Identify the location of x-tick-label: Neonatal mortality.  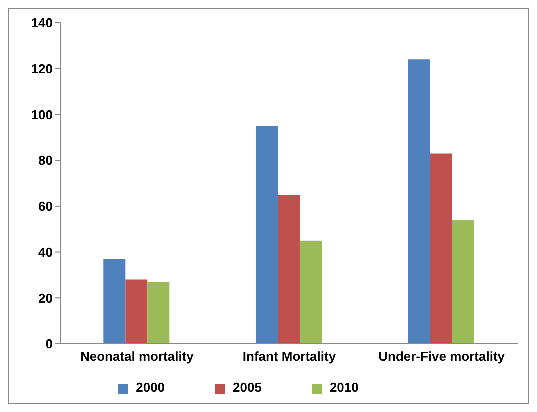
(137, 356).